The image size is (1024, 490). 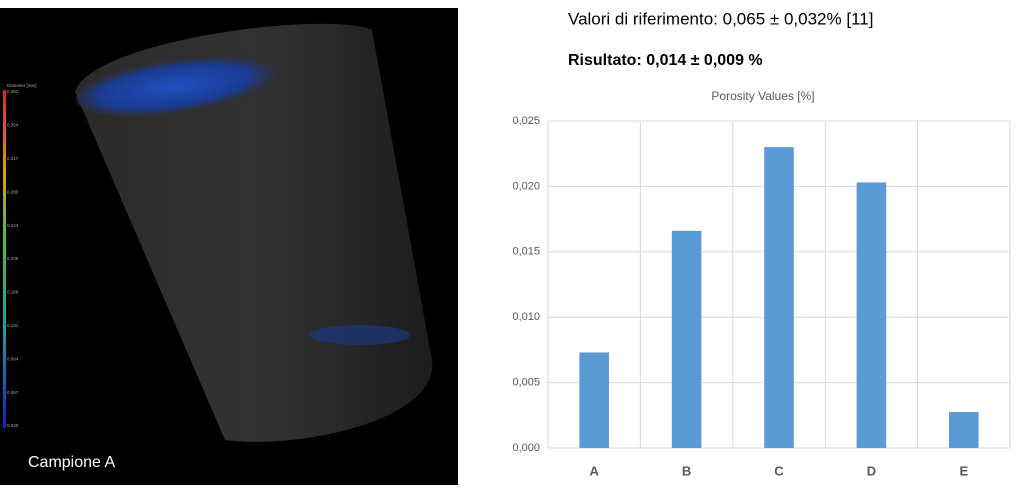 What do you see at coordinates (13, 91) in the screenshot?
I see `colorbar-label: 0.391` at bounding box center [13, 91].